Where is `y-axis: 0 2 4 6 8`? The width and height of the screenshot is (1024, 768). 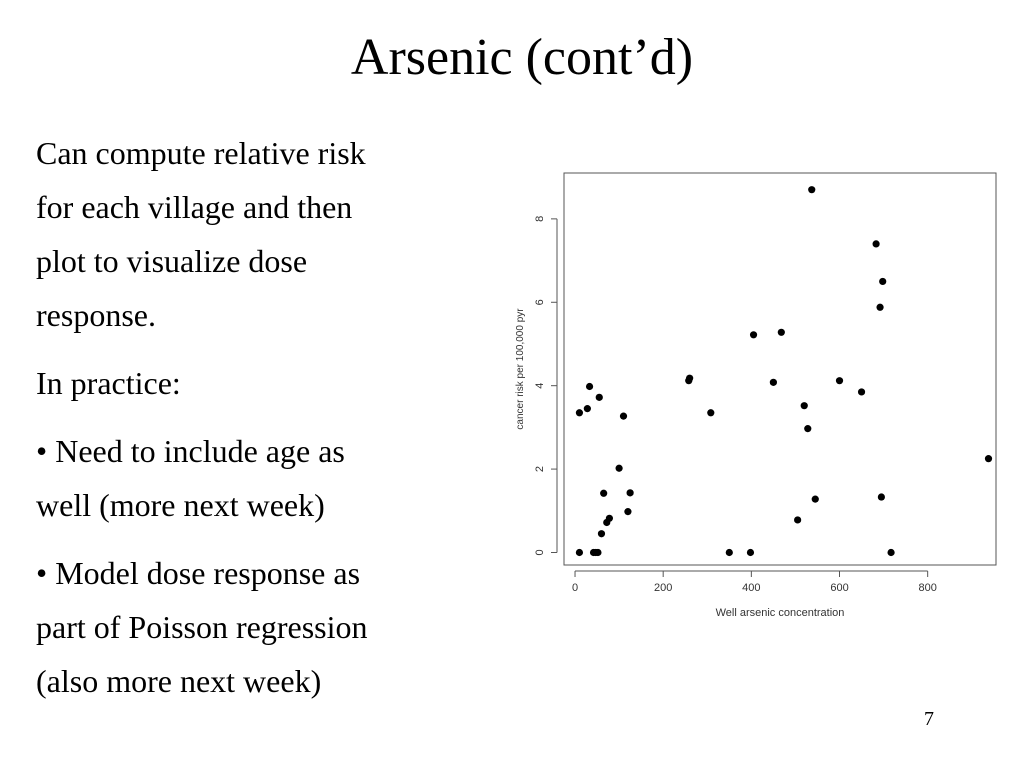 y-axis: 0 2 4 6 8 is located at coordinates (546, 386).